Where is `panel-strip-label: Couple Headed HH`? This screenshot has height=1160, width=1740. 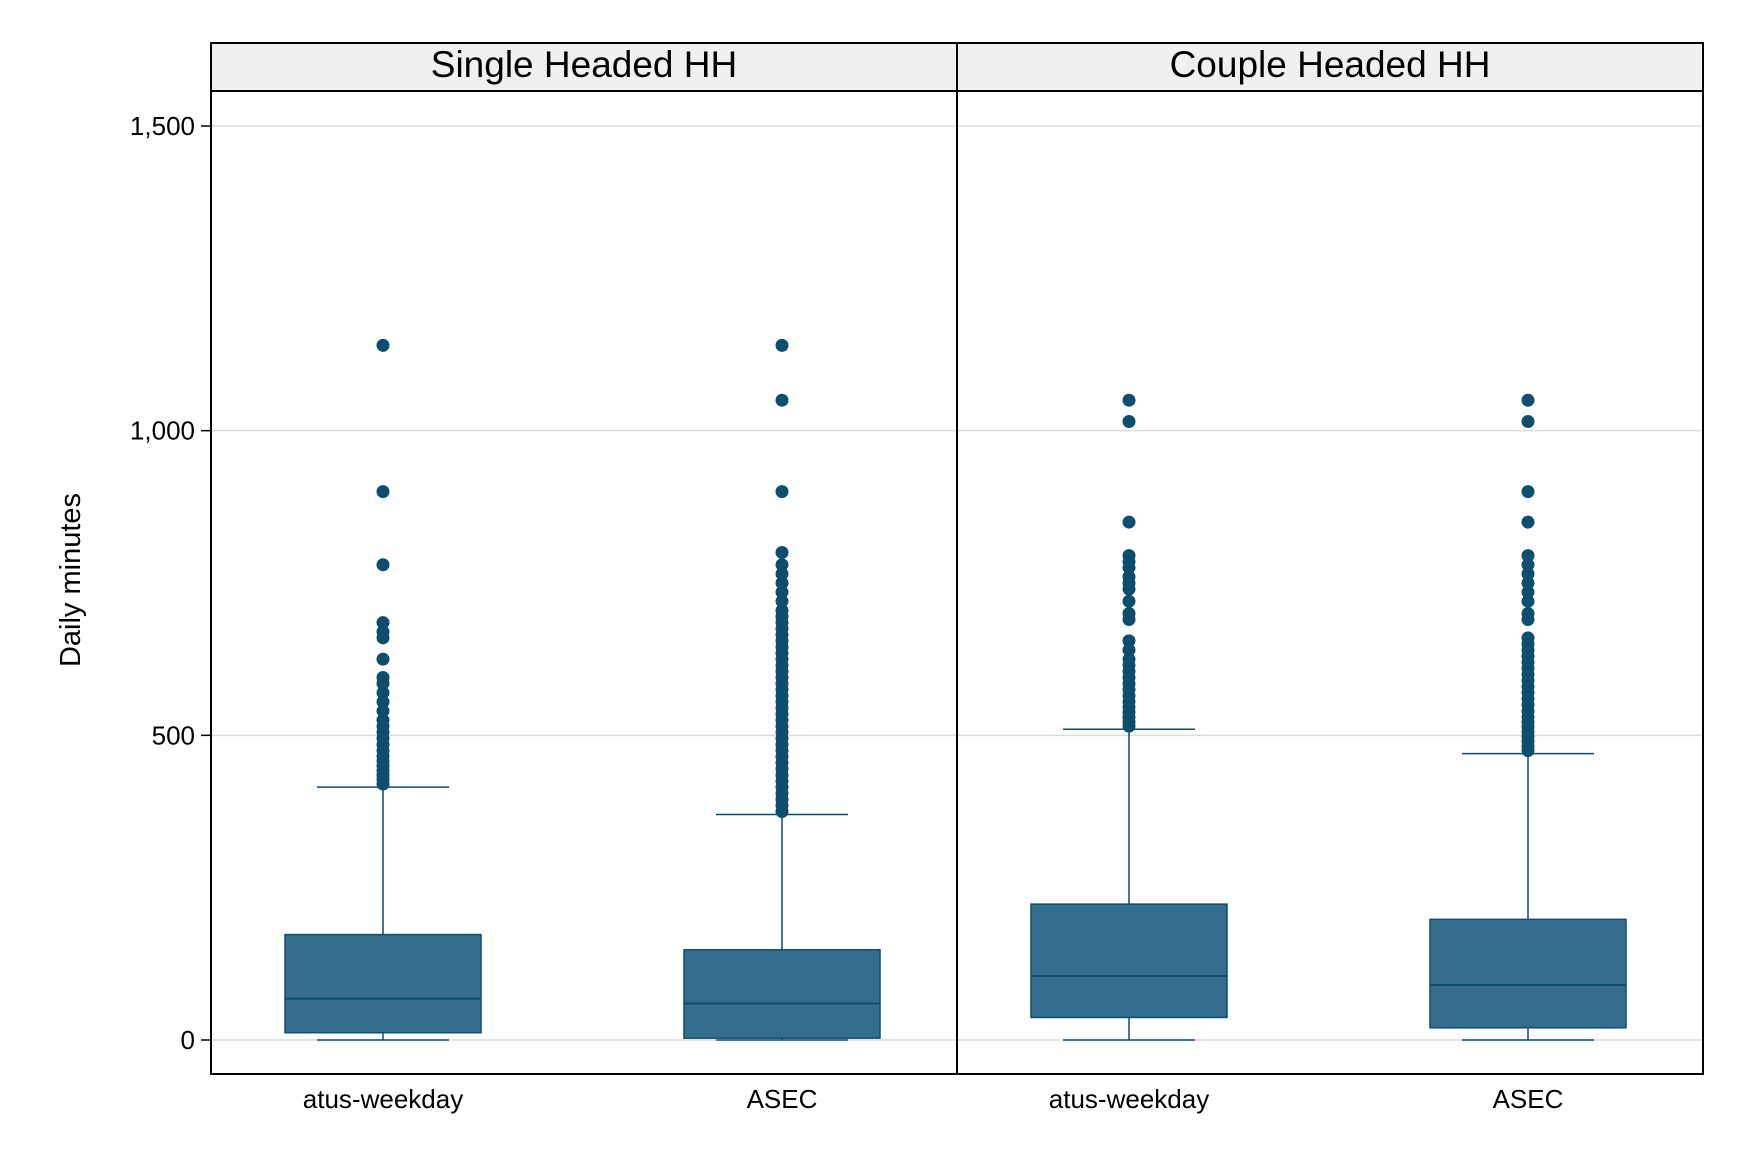
panel-strip-label: Couple Headed HH is located at coordinates (1330, 64).